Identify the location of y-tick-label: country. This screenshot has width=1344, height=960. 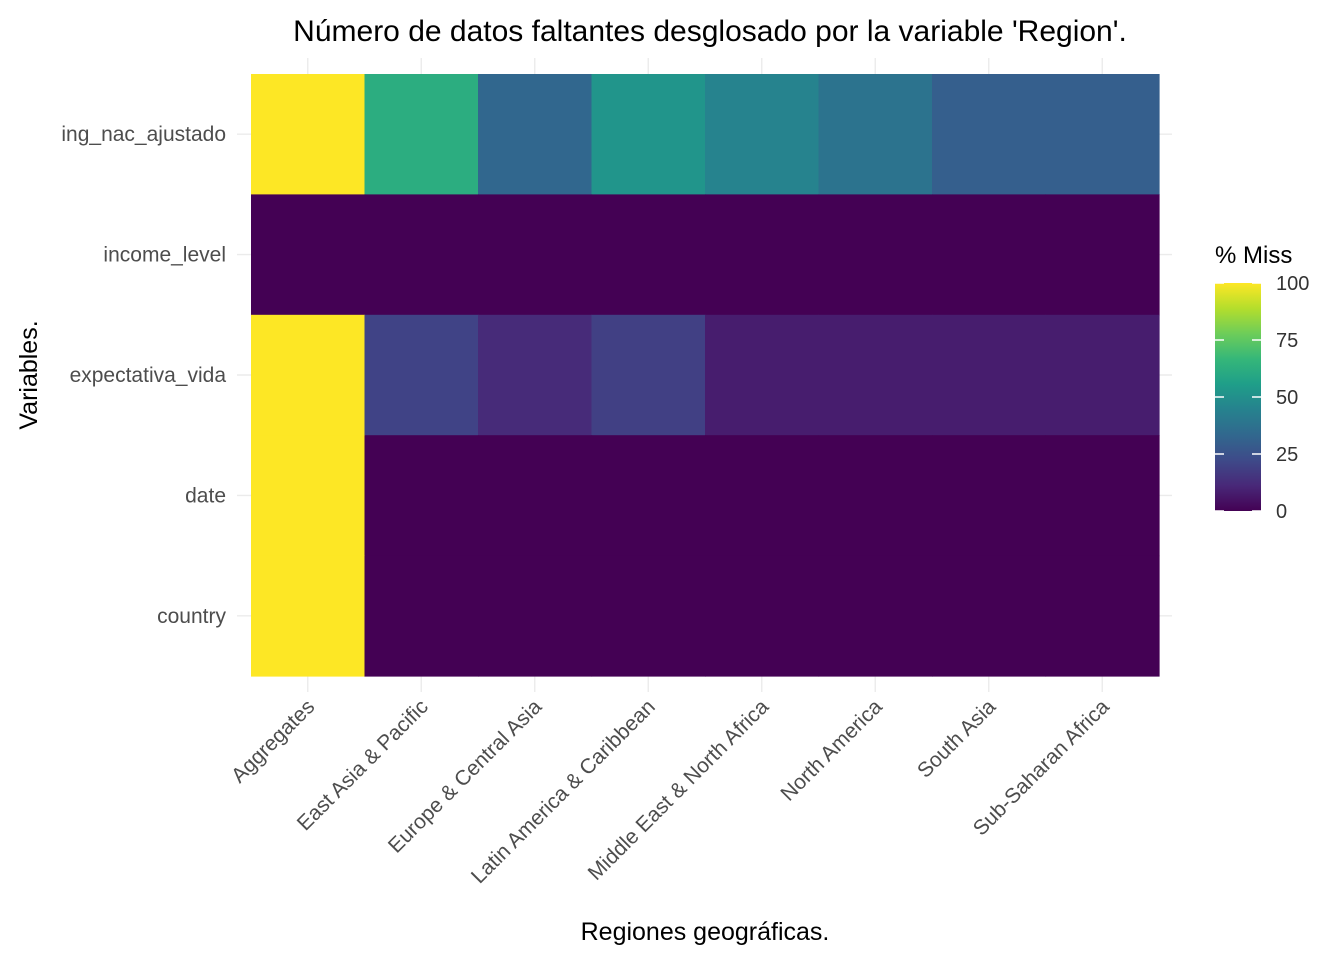
(191, 616).